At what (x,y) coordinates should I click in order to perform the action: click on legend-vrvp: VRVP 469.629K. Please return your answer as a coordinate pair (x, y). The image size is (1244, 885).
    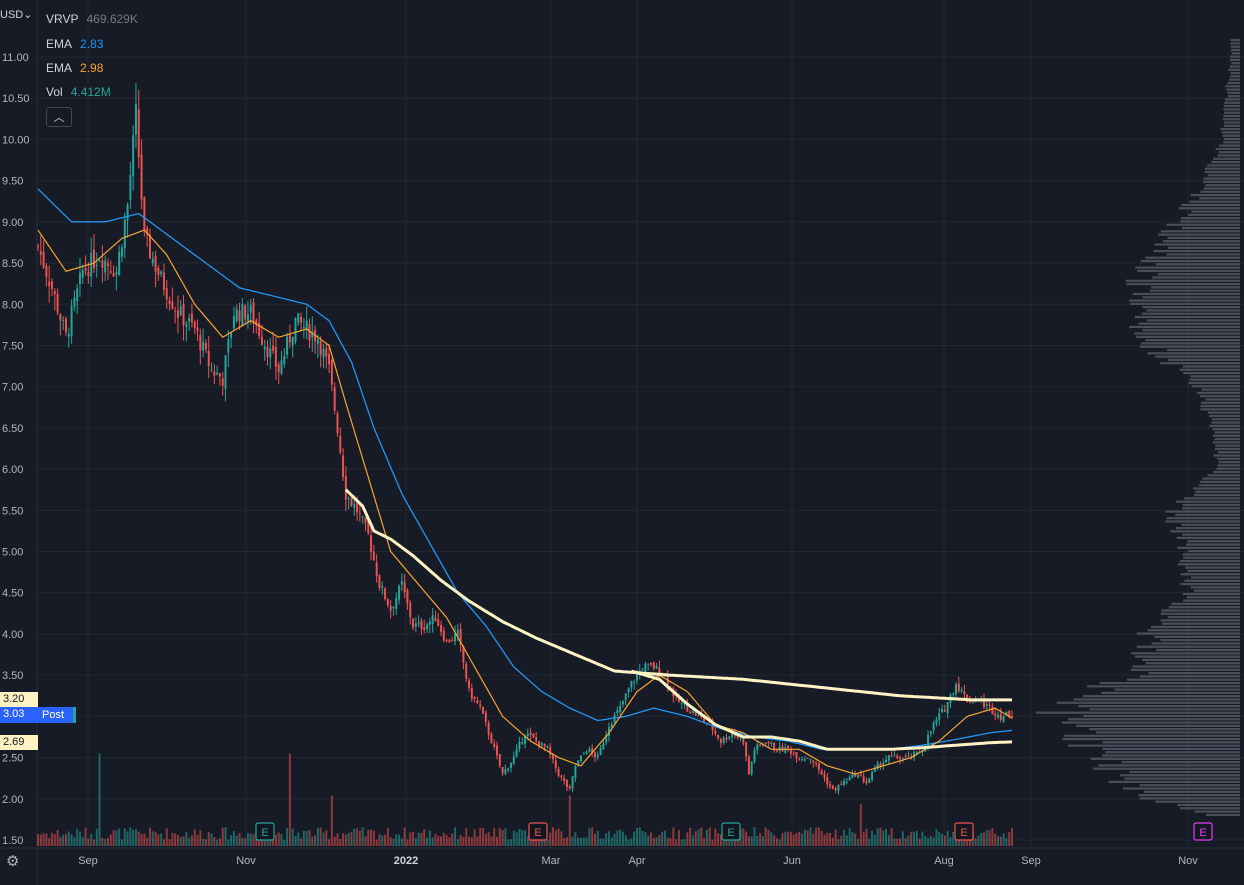
    Looking at the image, I should click on (92, 19).